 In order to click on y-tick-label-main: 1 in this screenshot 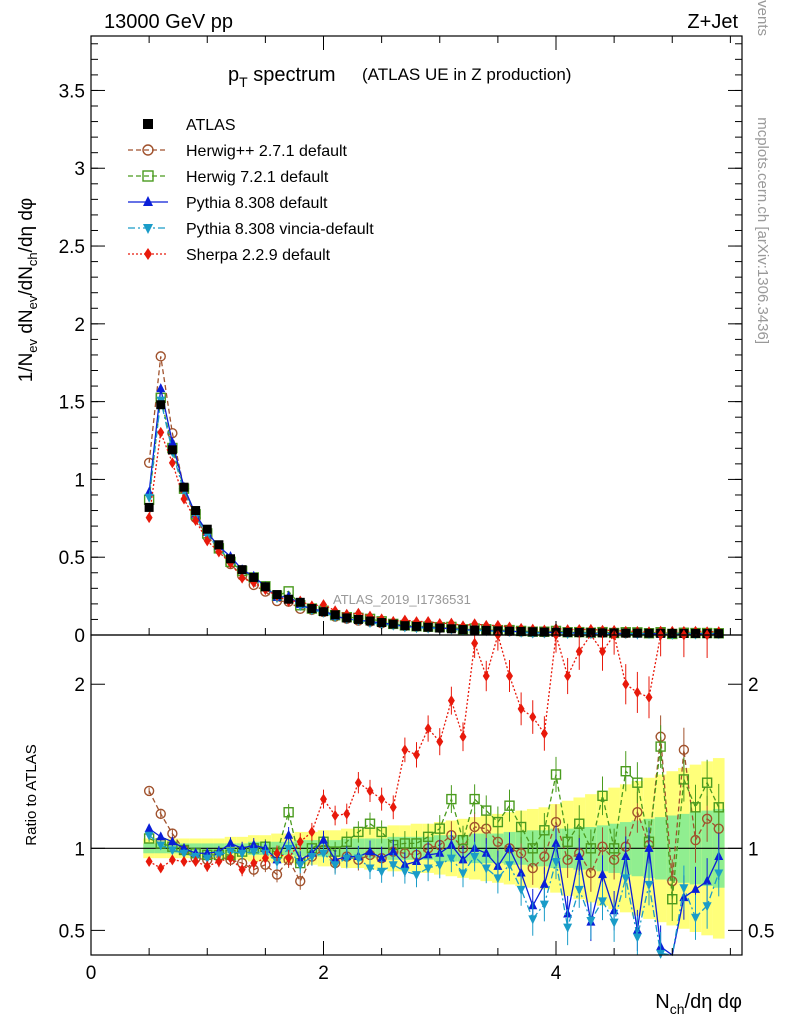, I will do `click(79, 480)`.